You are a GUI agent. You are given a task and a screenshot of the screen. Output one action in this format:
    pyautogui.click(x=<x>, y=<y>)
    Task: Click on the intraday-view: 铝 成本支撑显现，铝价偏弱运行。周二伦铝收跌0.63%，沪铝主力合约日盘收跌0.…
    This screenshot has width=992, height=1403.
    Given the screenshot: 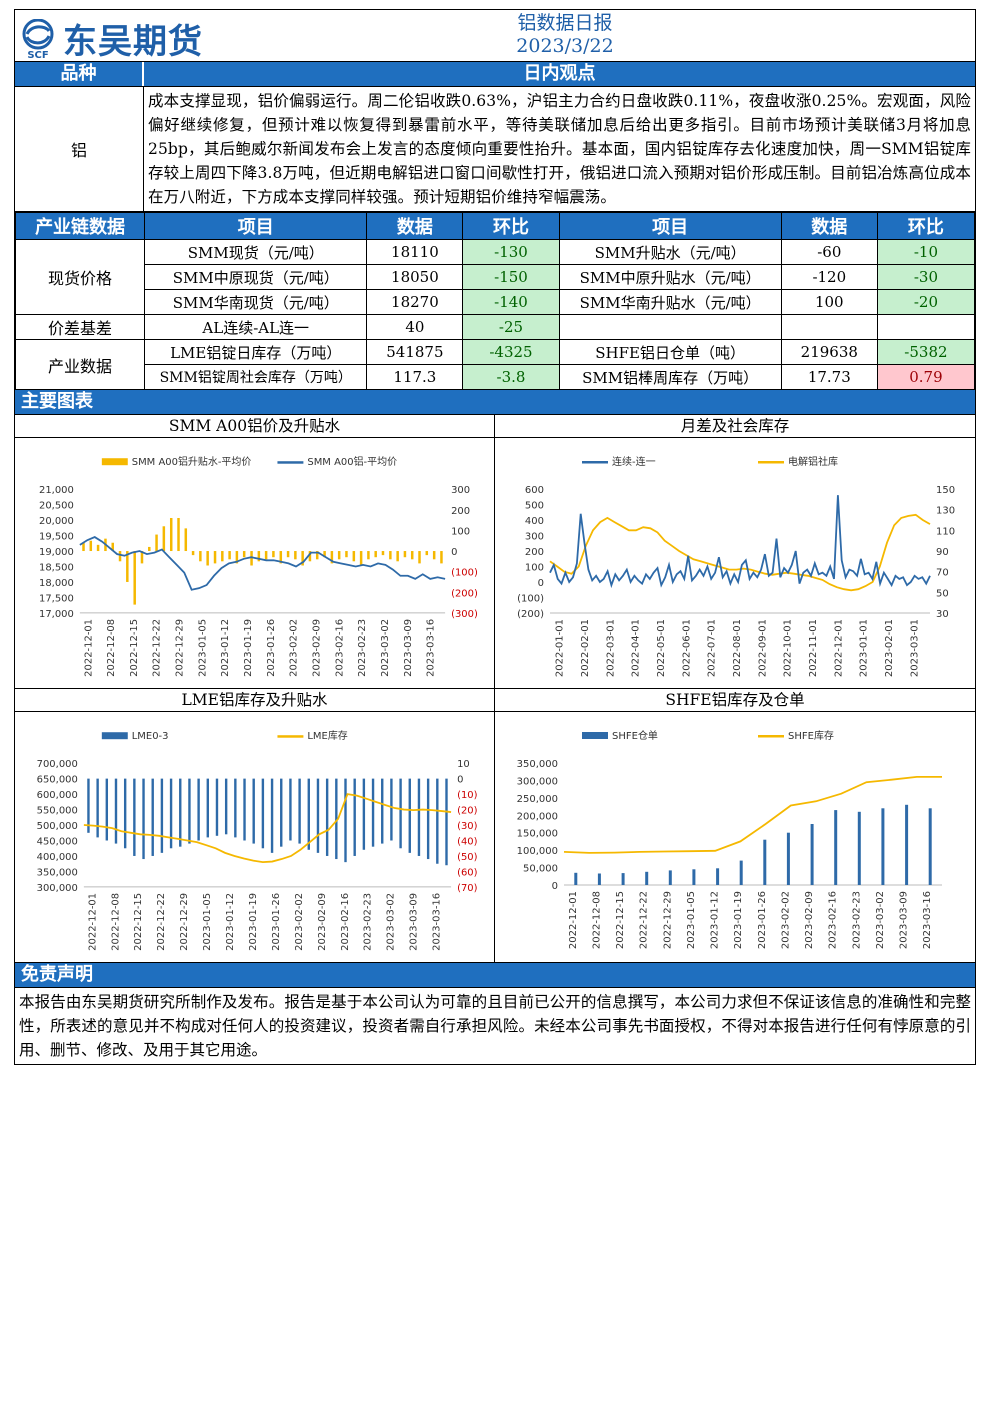 What is the action you would take?
    pyautogui.click(x=495, y=149)
    